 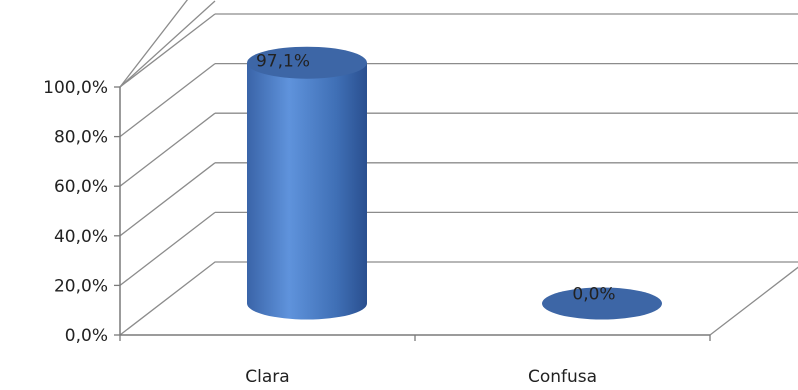 I want to click on y-tick-label: 100,0%, so click(x=75, y=88).